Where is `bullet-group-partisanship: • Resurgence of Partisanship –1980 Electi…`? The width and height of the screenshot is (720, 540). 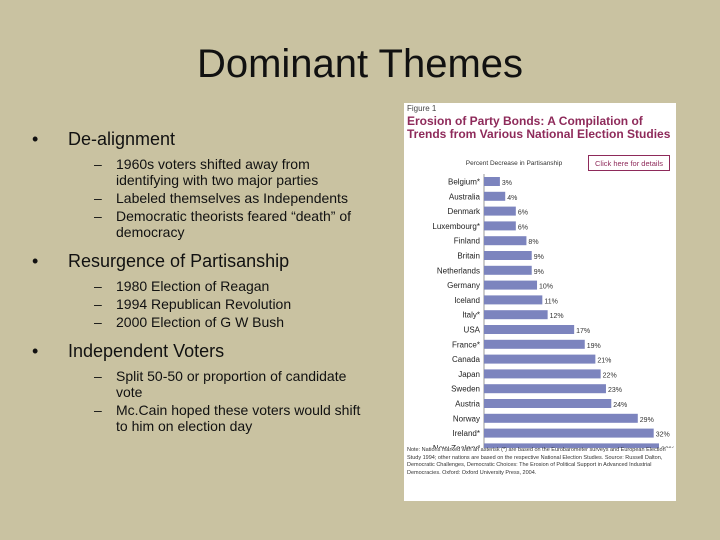
bullet-group-partisanship: • Resurgence of Partisanship –1980 Electi… is located at coordinates (199, 290).